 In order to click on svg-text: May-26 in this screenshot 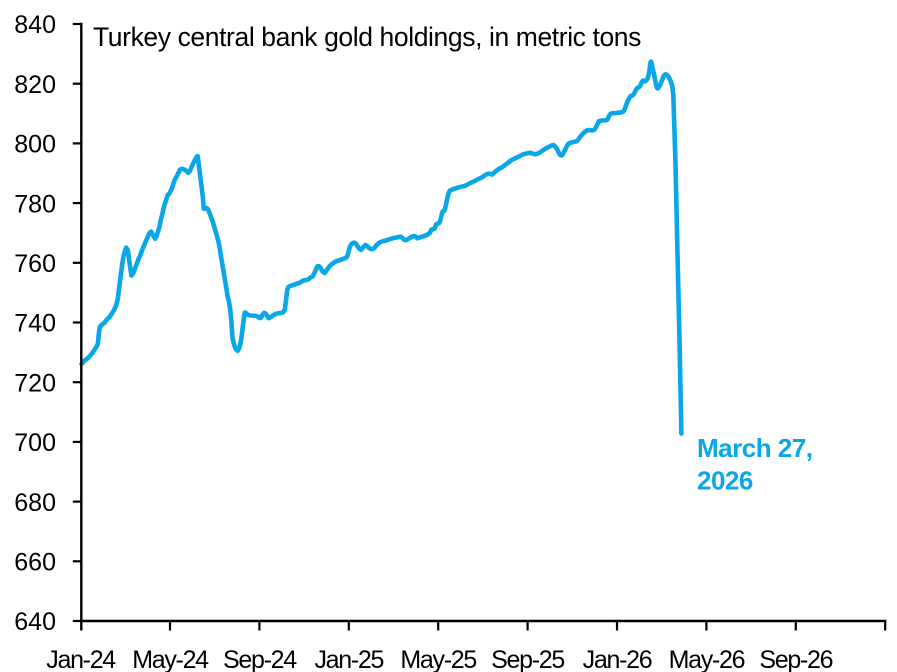, I will do `click(707, 659)`.